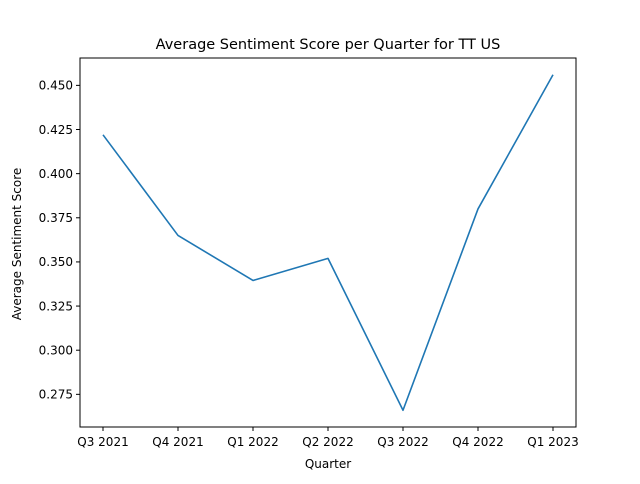  I want to click on x-tick-label: Q4 2022, so click(477, 442).